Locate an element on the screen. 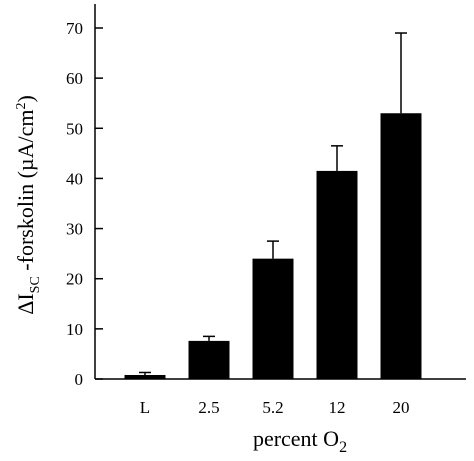 The image size is (474, 461). x-axis: L 2.5 5.2 12 20 is located at coordinates (280, 397).